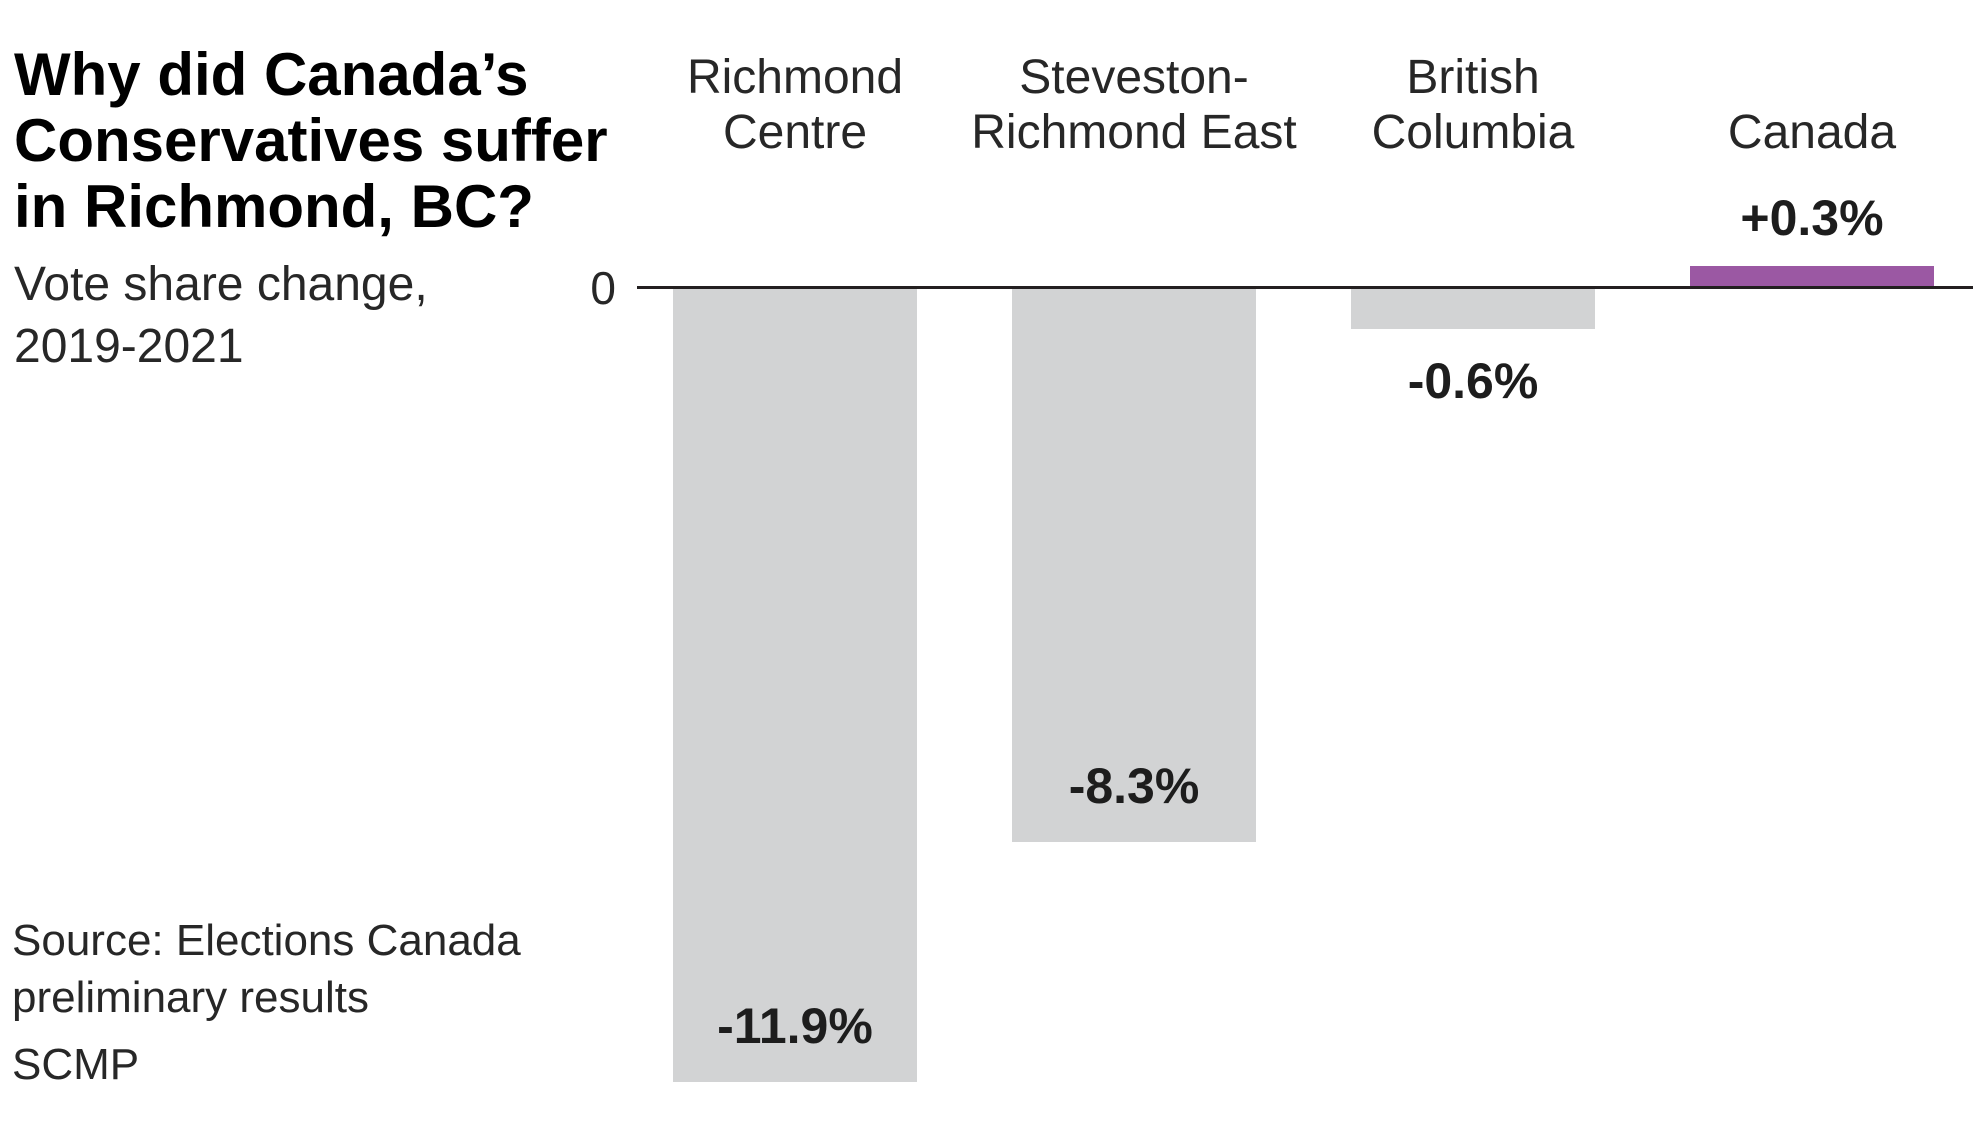  I want to click on bar-richmond-centre, so click(795, 685).